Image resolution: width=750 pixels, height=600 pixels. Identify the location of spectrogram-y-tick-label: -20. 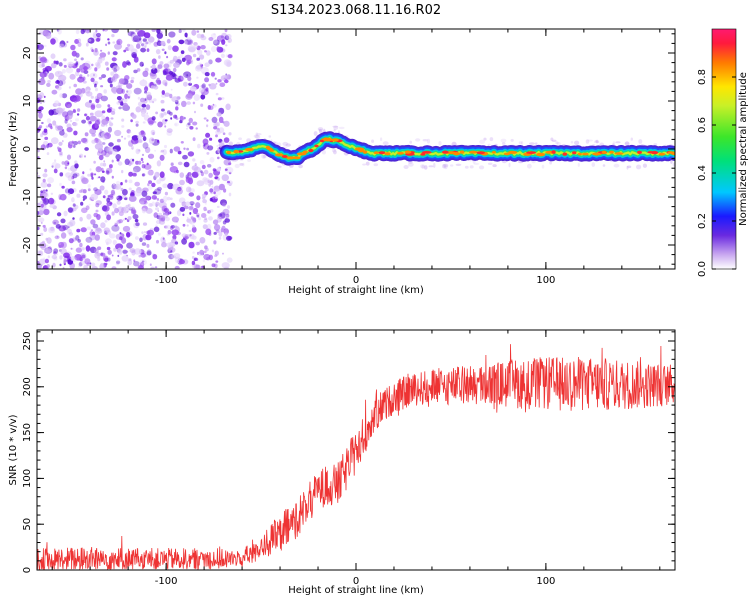
(27, 245).